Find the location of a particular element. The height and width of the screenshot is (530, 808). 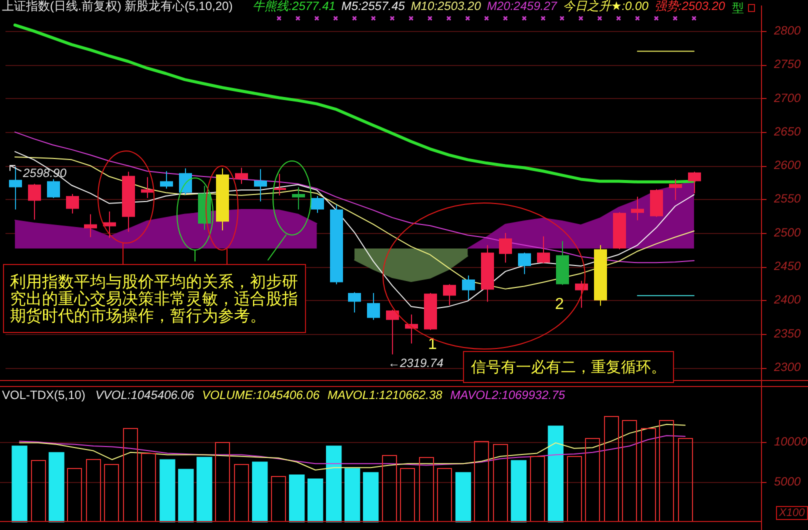

text: 牛熊线:2577.41 is located at coordinates (294, 6).